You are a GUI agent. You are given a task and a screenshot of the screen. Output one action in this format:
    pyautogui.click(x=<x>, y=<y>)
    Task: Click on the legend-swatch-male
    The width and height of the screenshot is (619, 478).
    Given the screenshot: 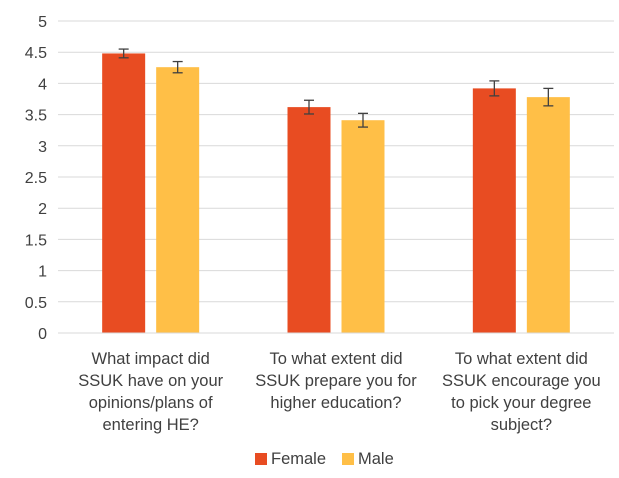 What is the action you would take?
    pyautogui.click(x=348, y=459)
    